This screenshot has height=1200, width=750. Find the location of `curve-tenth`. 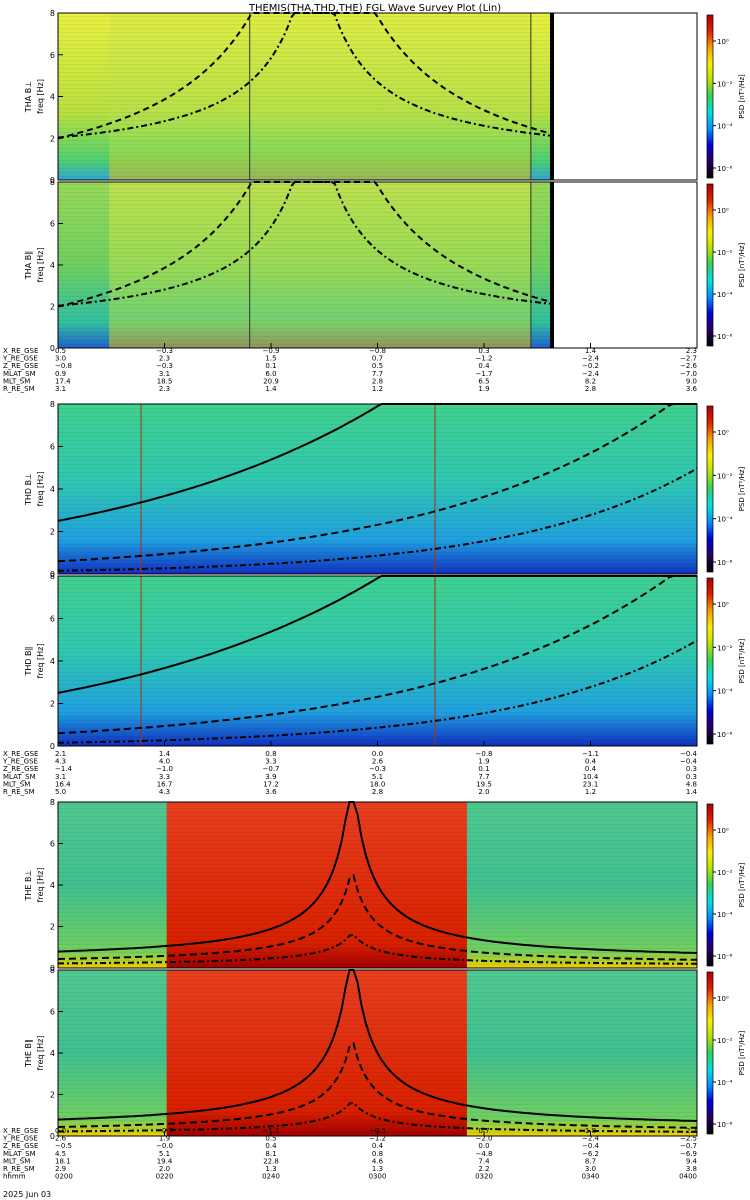

curve-tenth is located at coordinates (377, 519).